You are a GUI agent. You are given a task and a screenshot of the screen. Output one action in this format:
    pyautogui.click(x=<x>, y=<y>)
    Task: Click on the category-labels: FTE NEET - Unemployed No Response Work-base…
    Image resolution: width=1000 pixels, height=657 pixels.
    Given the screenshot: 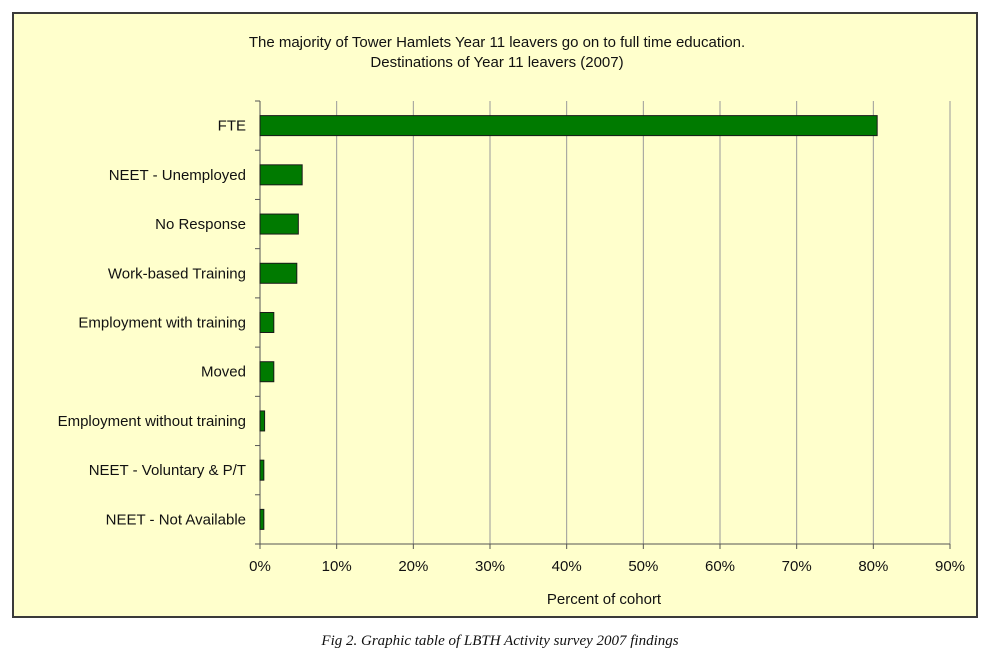 What is the action you would take?
    pyautogui.click(x=152, y=323)
    